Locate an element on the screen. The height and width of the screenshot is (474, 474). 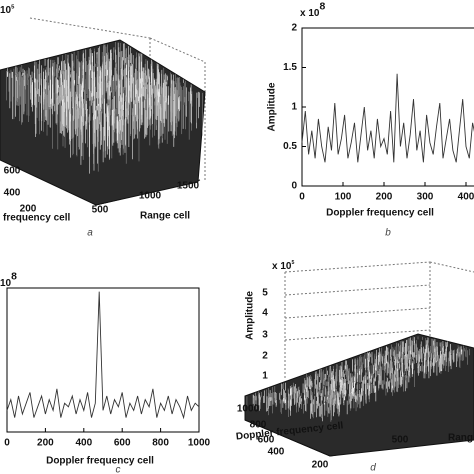
y-tick-label: 0 is located at coordinates (294, 186).